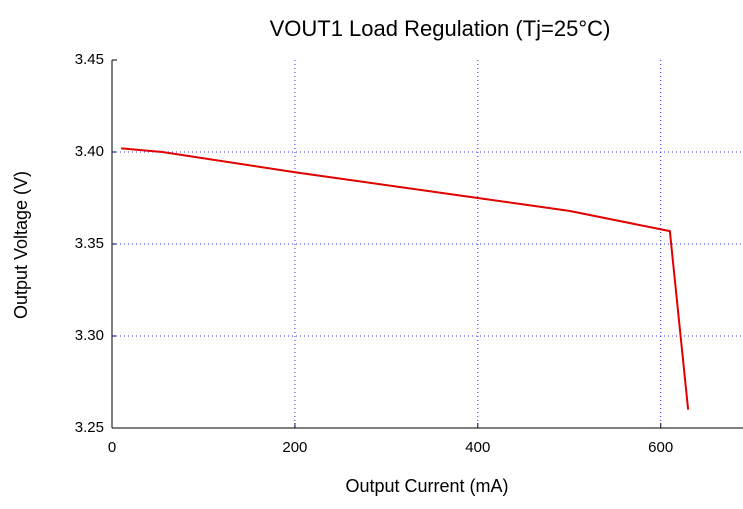  I want to click on y-tick-label: 3.40, so click(89, 151).